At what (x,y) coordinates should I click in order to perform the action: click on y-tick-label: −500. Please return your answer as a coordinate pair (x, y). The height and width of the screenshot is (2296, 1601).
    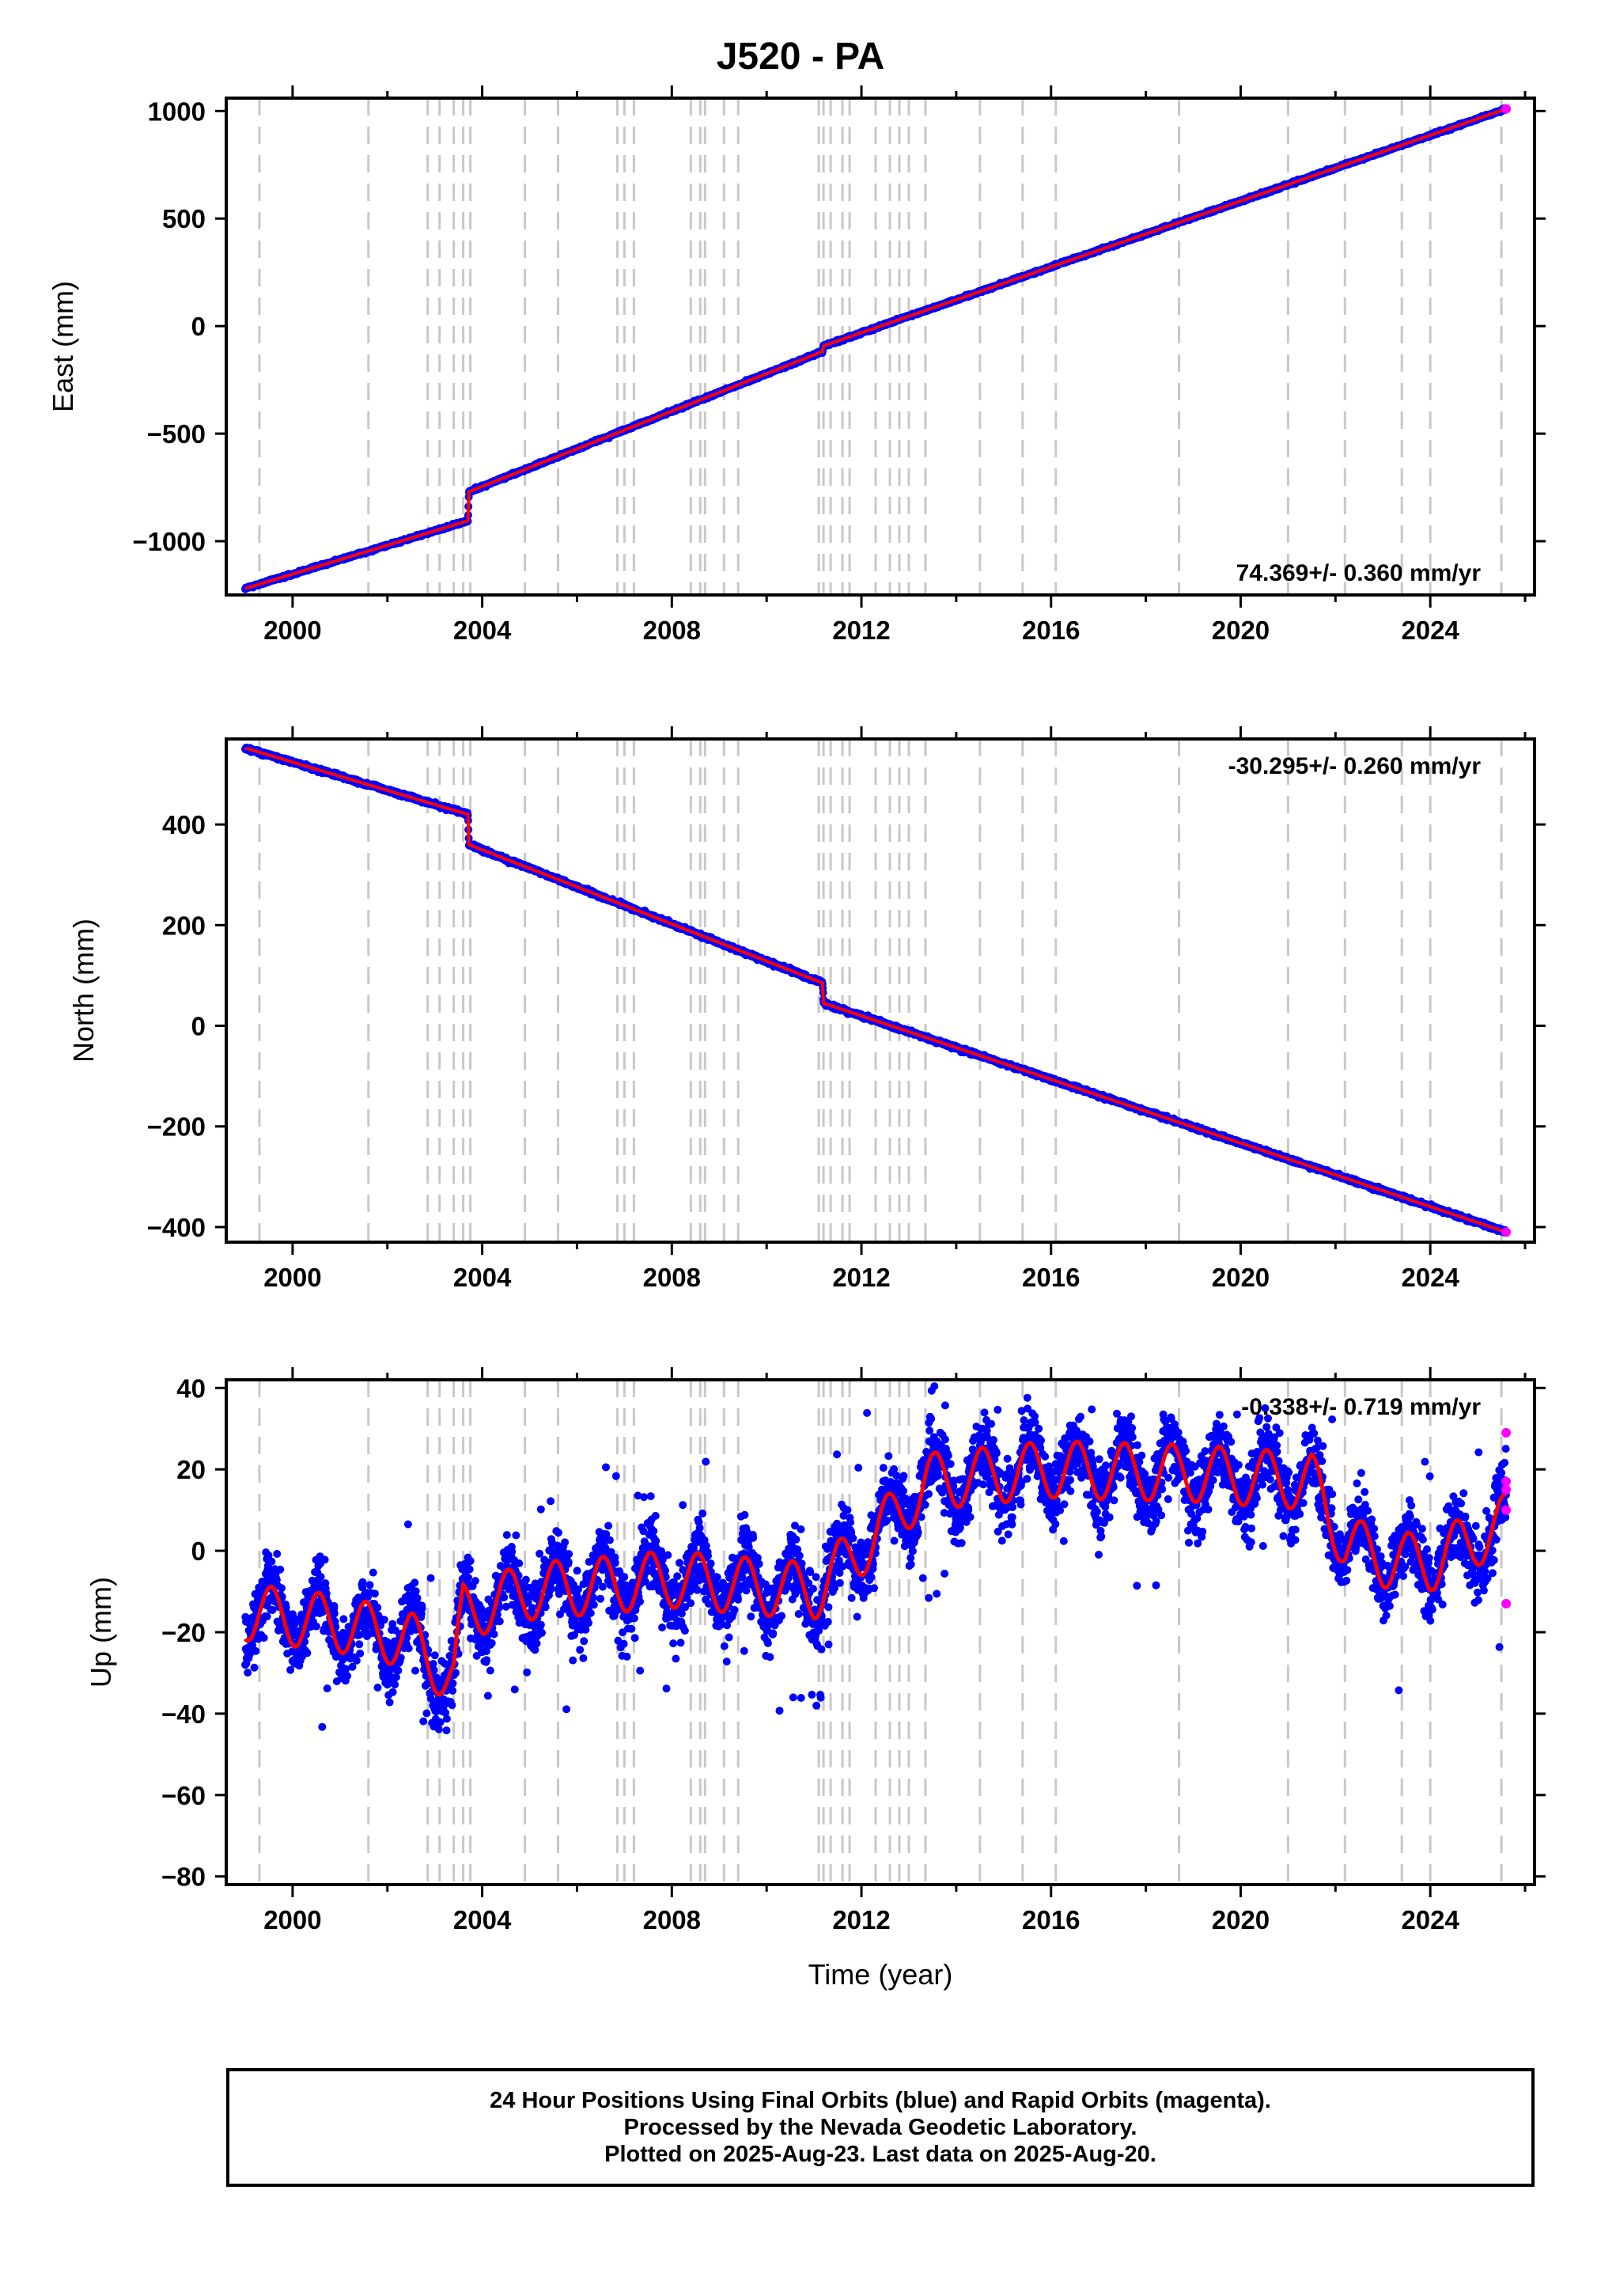
    Looking at the image, I should click on (176, 434).